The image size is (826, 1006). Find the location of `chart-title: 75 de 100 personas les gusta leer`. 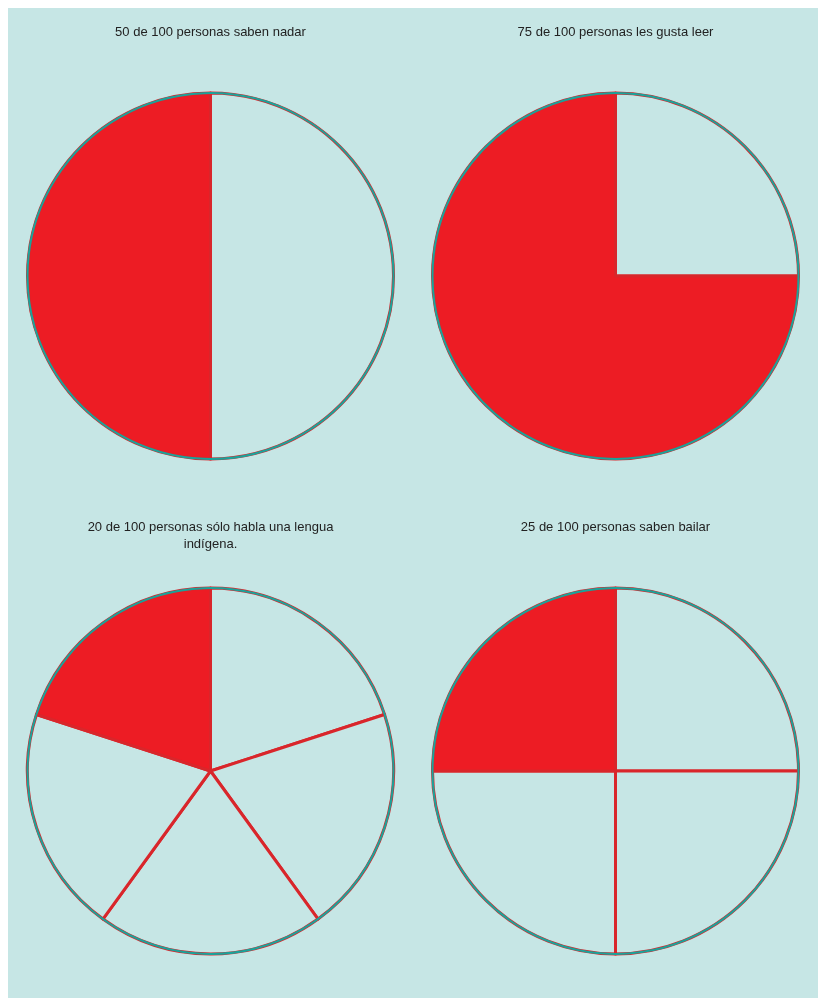

chart-title: 75 de 100 personas les gusta leer is located at coordinates (616, 31).